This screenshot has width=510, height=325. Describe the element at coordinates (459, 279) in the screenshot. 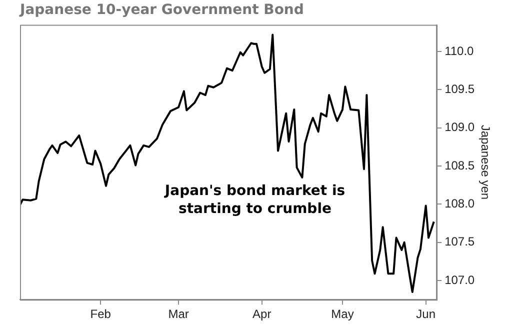

I see `y-tick-label: 107.0` at that location.